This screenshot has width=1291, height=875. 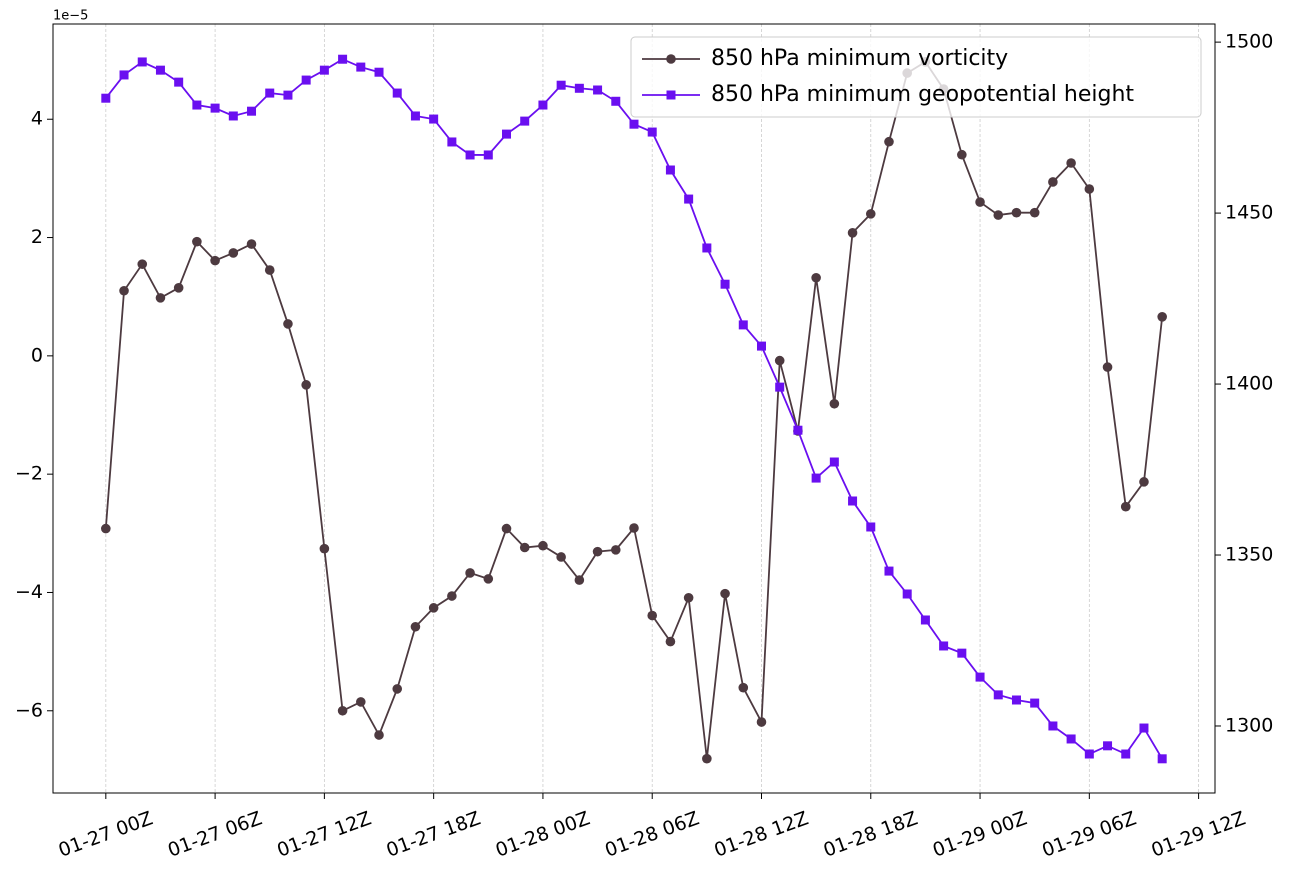 I want to click on legend-marker, so click(x=671, y=95).